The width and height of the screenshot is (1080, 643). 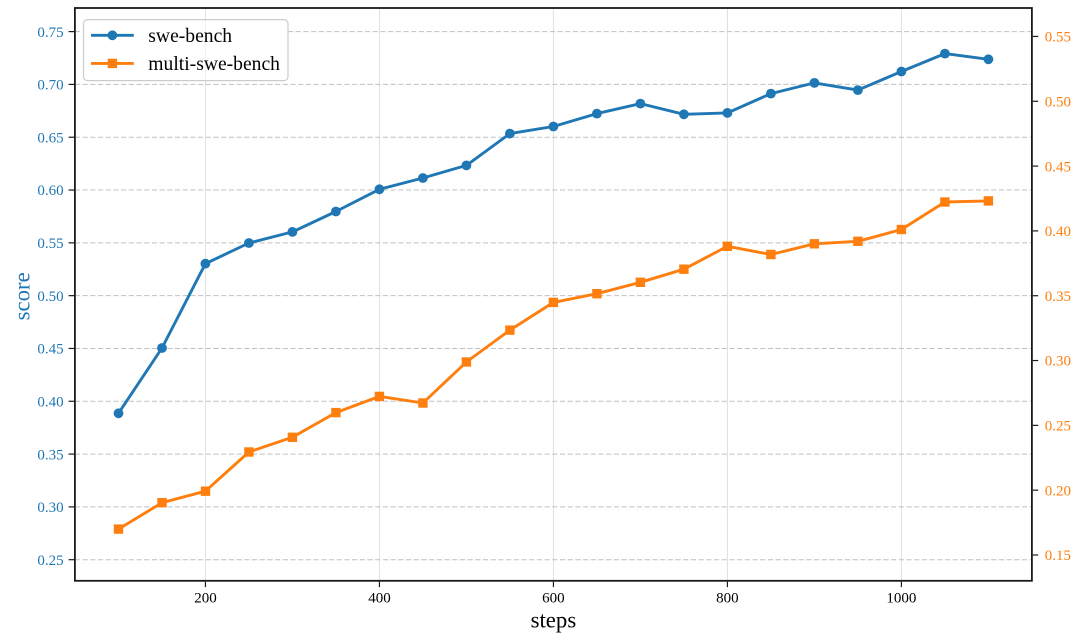 What do you see at coordinates (50, 191) in the screenshot?
I see `svg-text: 0.60` at bounding box center [50, 191].